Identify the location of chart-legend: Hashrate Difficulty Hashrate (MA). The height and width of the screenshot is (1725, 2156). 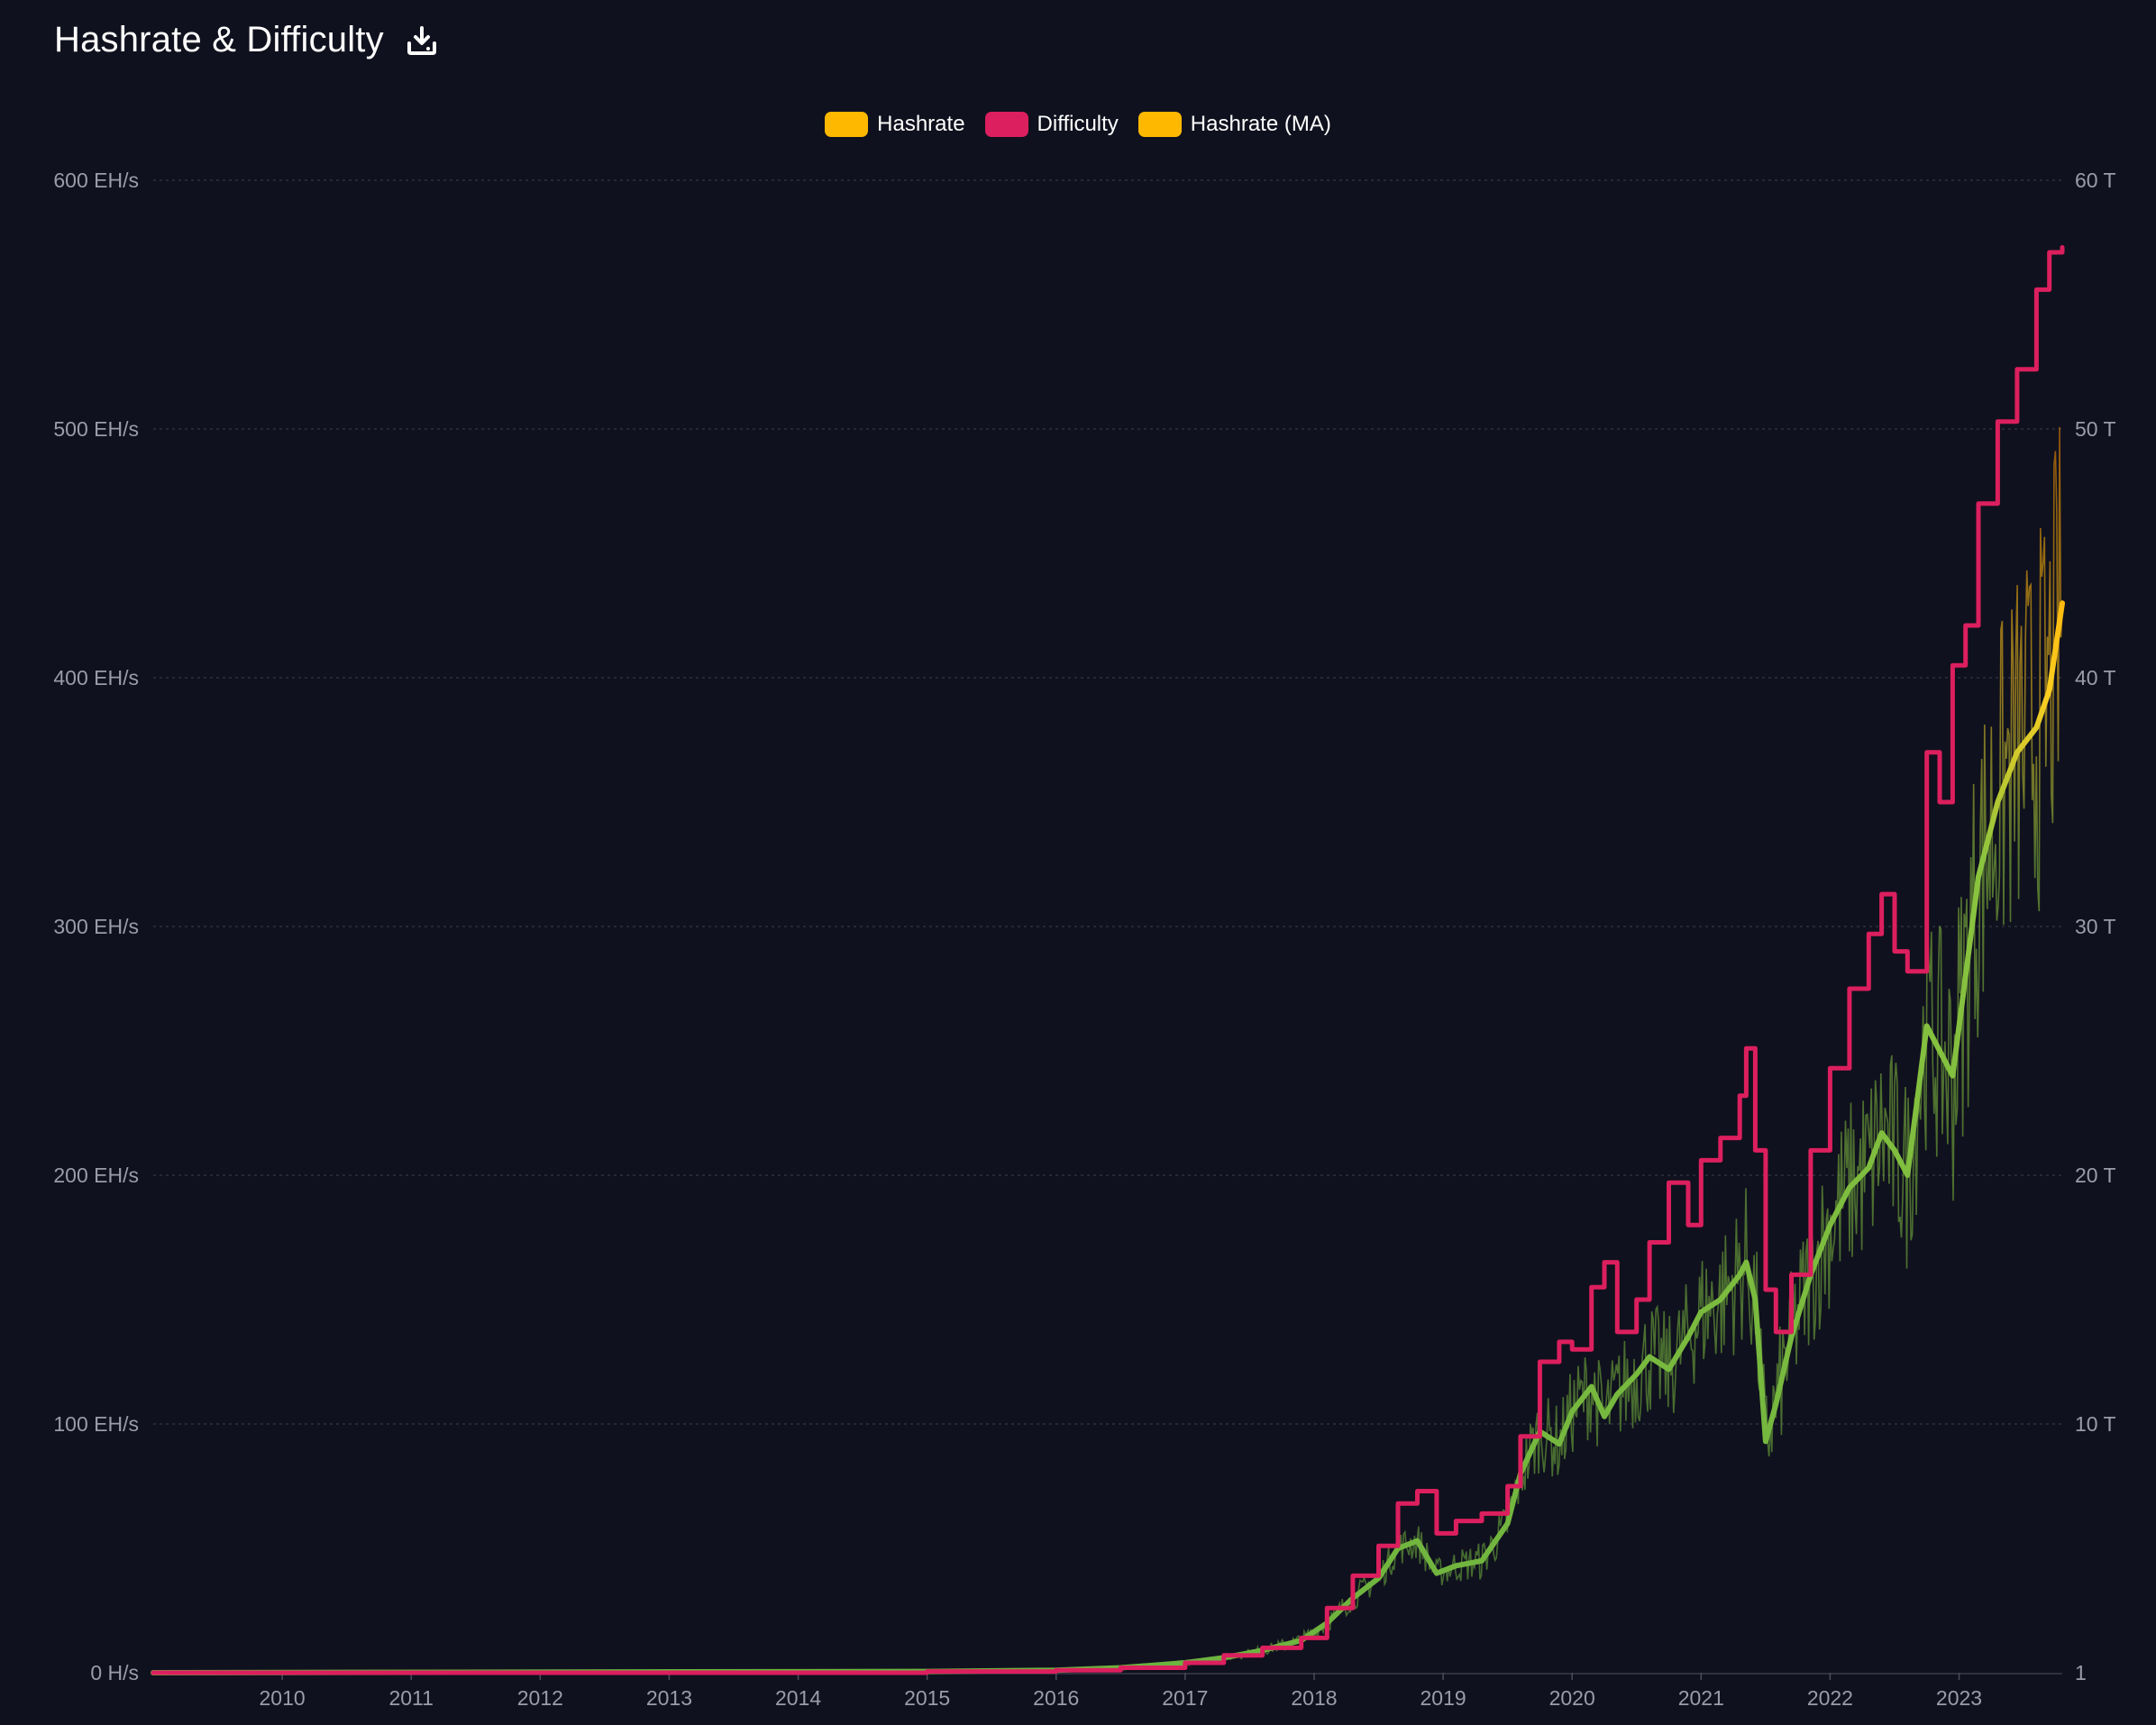
(1078, 124).